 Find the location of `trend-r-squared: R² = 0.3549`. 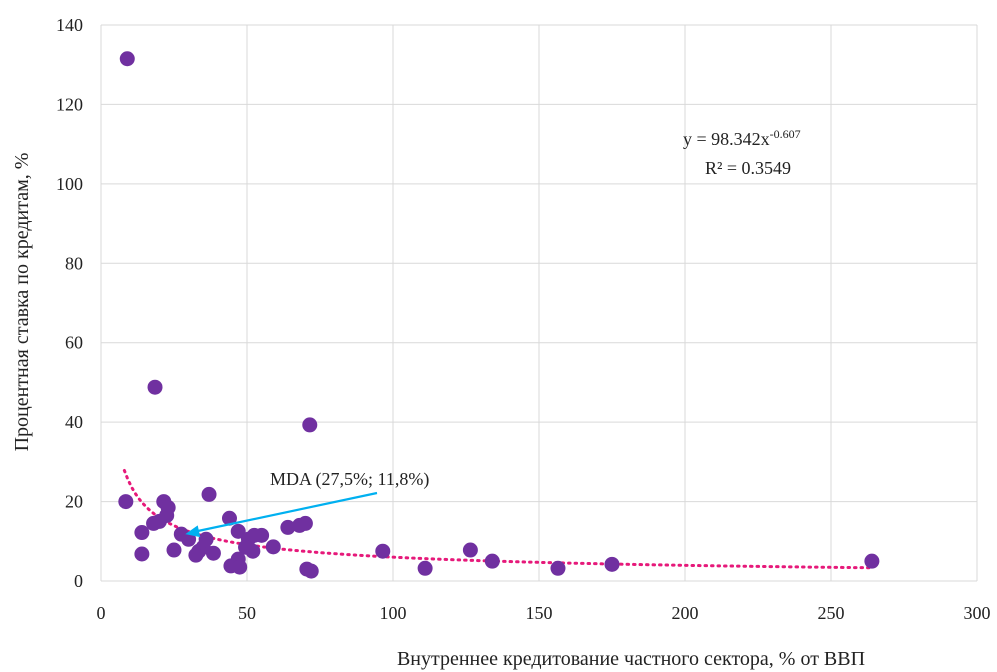

trend-r-squared: R² = 0.3549 is located at coordinates (748, 168).